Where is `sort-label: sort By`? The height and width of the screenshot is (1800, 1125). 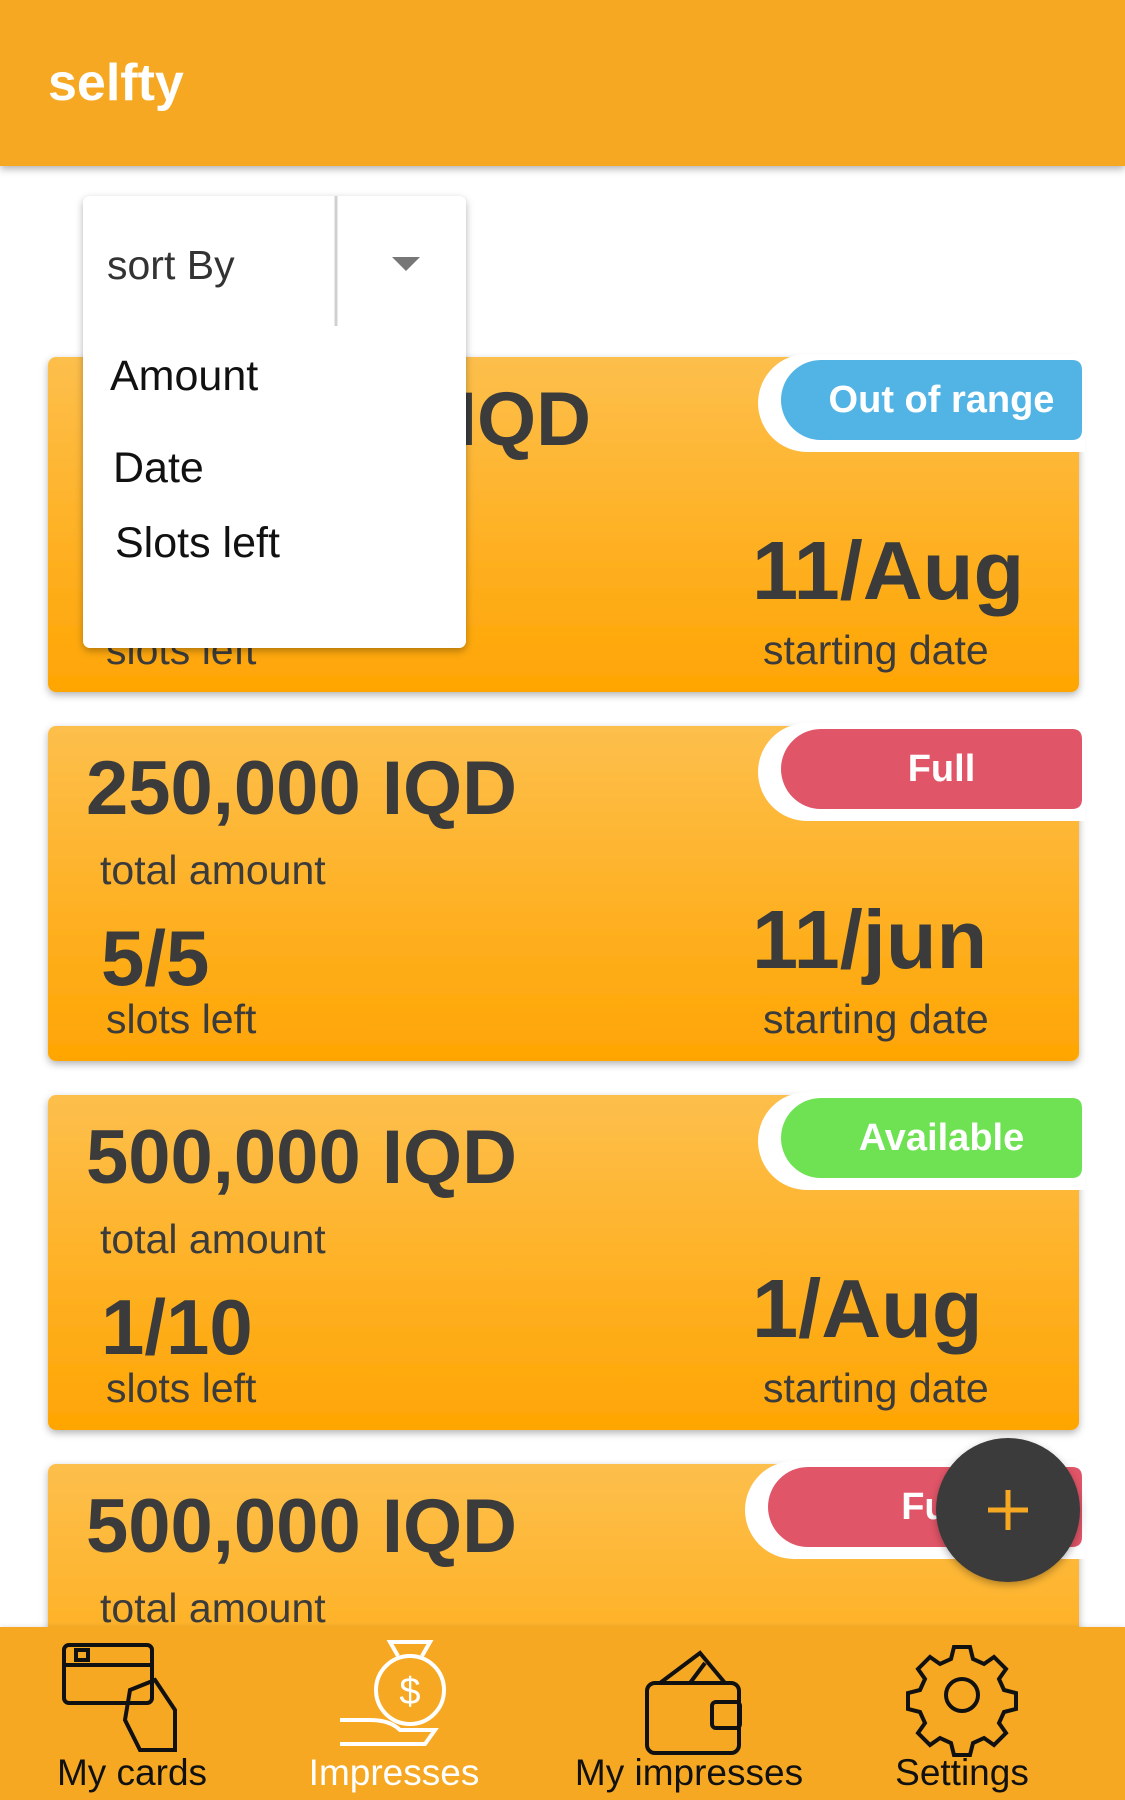 sort-label: sort By is located at coordinates (171, 265).